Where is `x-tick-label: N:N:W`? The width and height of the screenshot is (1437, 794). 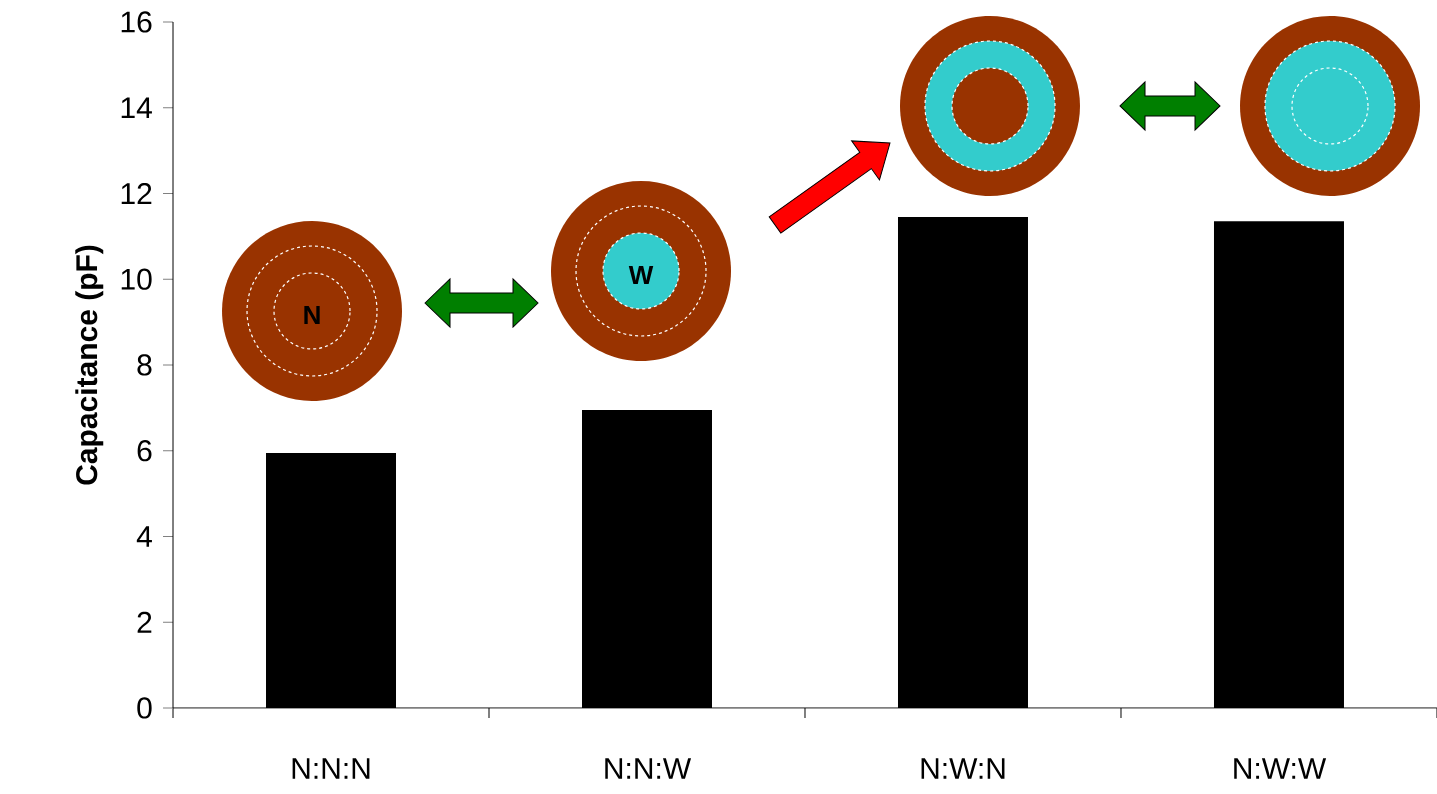 x-tick-label: N:N:W is located at coordinates (648, 768).